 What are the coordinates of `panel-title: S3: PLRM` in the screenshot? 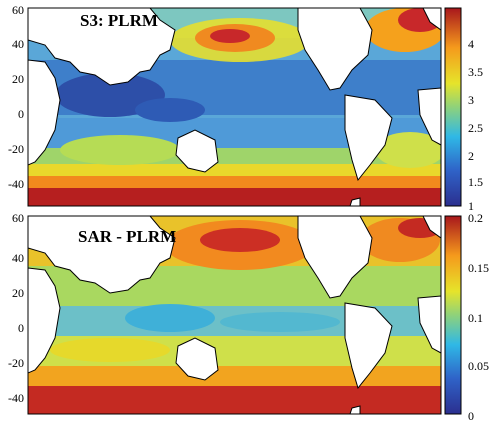 It's located at (119, 20).